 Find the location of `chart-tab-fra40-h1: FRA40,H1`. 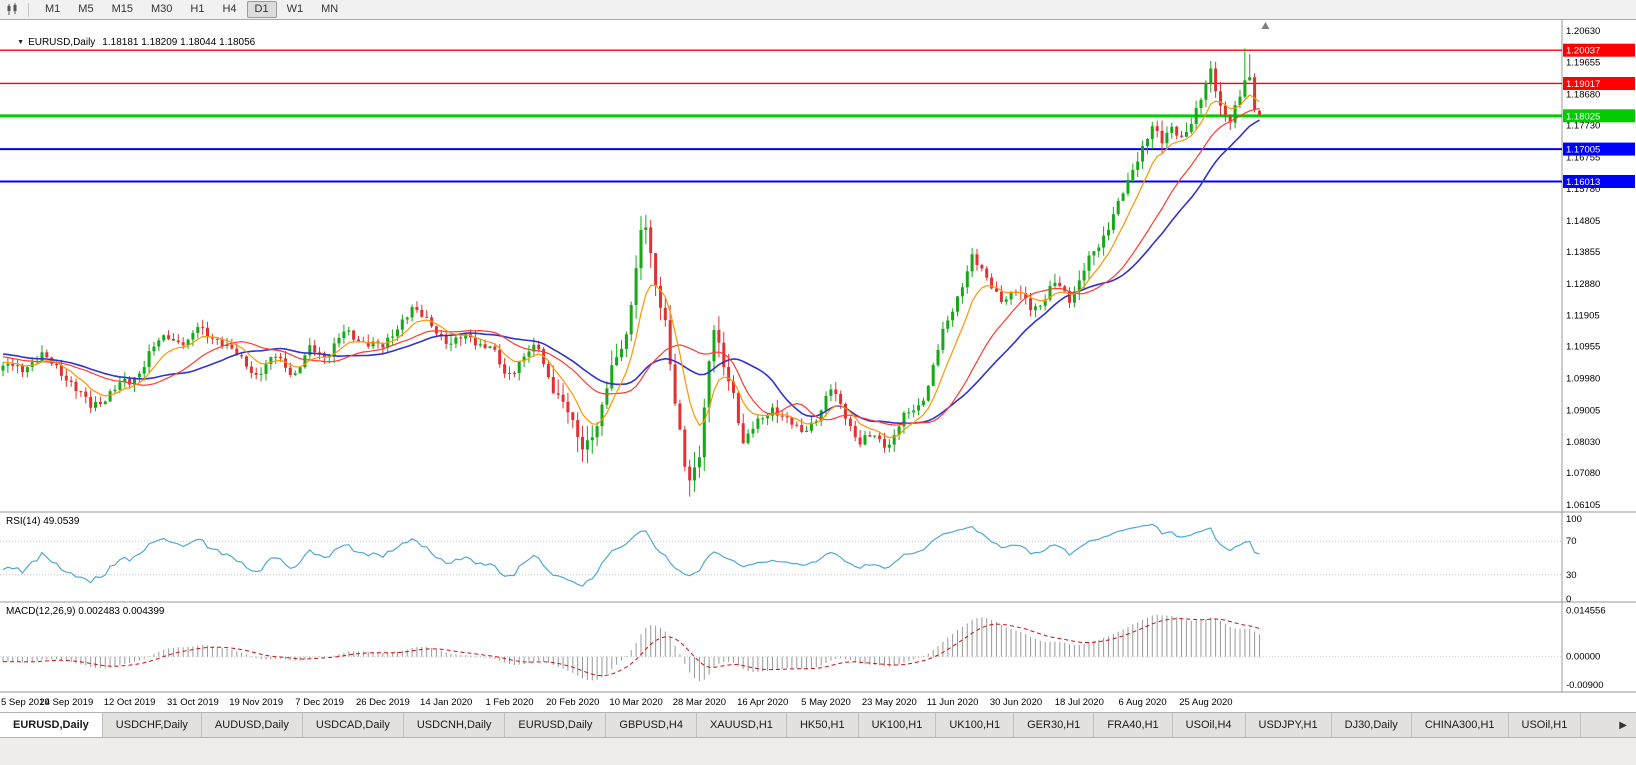

chart-tab-fra40-h1: FRA40,H1 is located at coordinates (1133, 725).